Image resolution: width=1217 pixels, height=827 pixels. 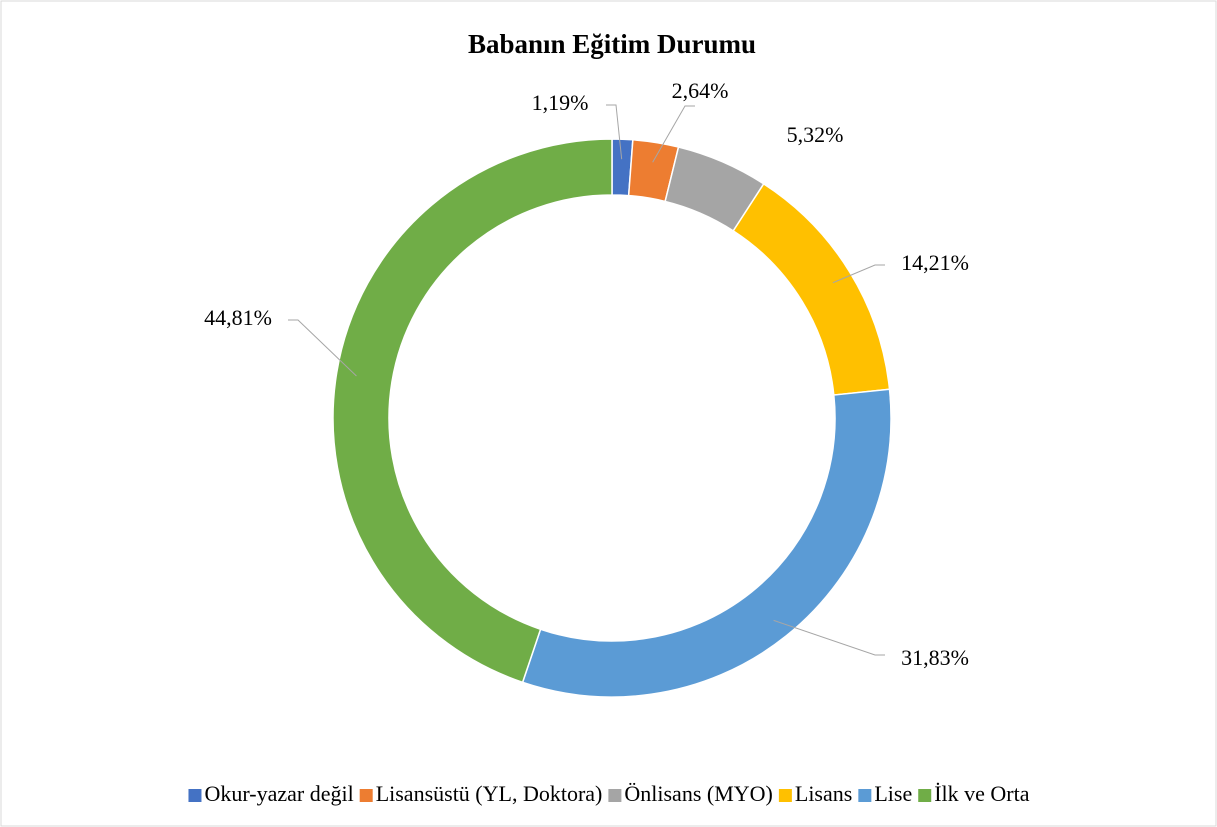 I want to click on chart-title: Babanın Eğitim Durumu, so click(x=612, y=44).